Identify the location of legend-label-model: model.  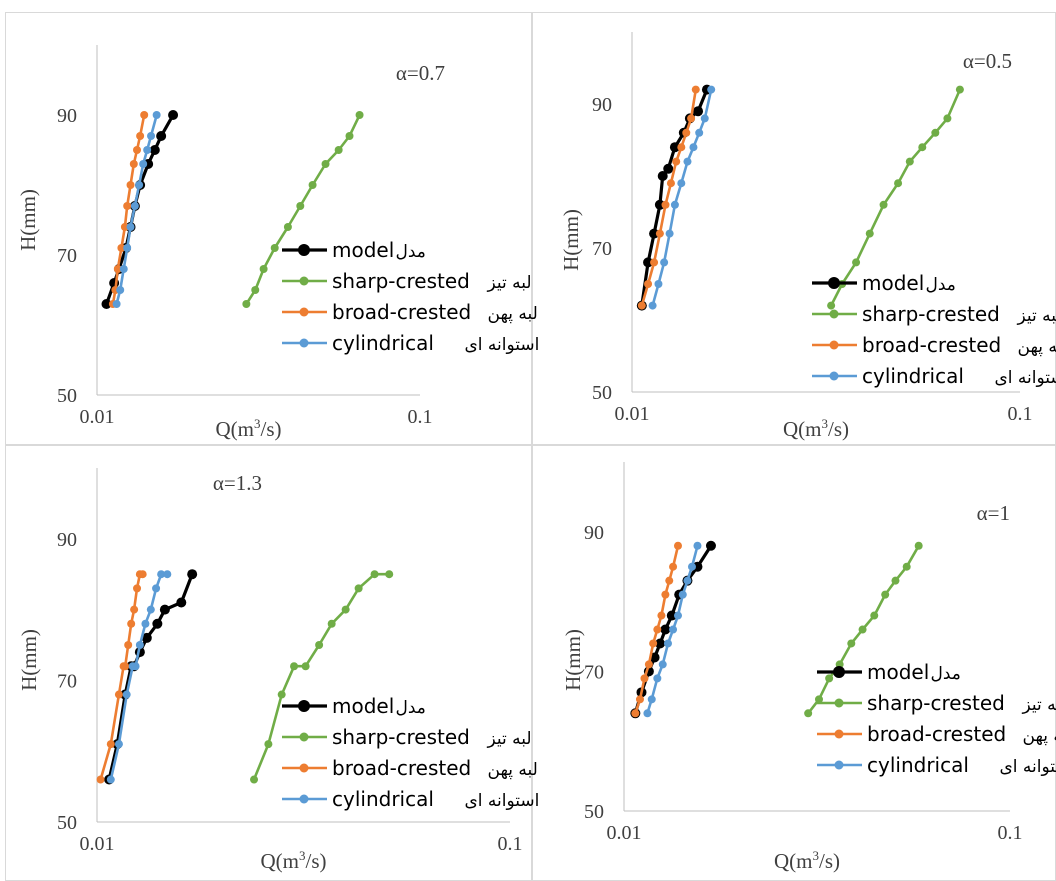
(893, 283).